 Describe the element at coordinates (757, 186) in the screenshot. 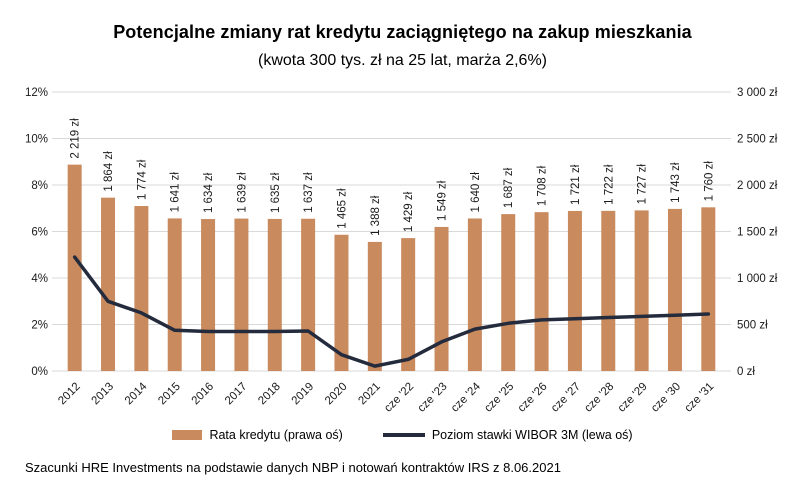

I see `right-axis-tick-label: 2 000 zł` at that location.